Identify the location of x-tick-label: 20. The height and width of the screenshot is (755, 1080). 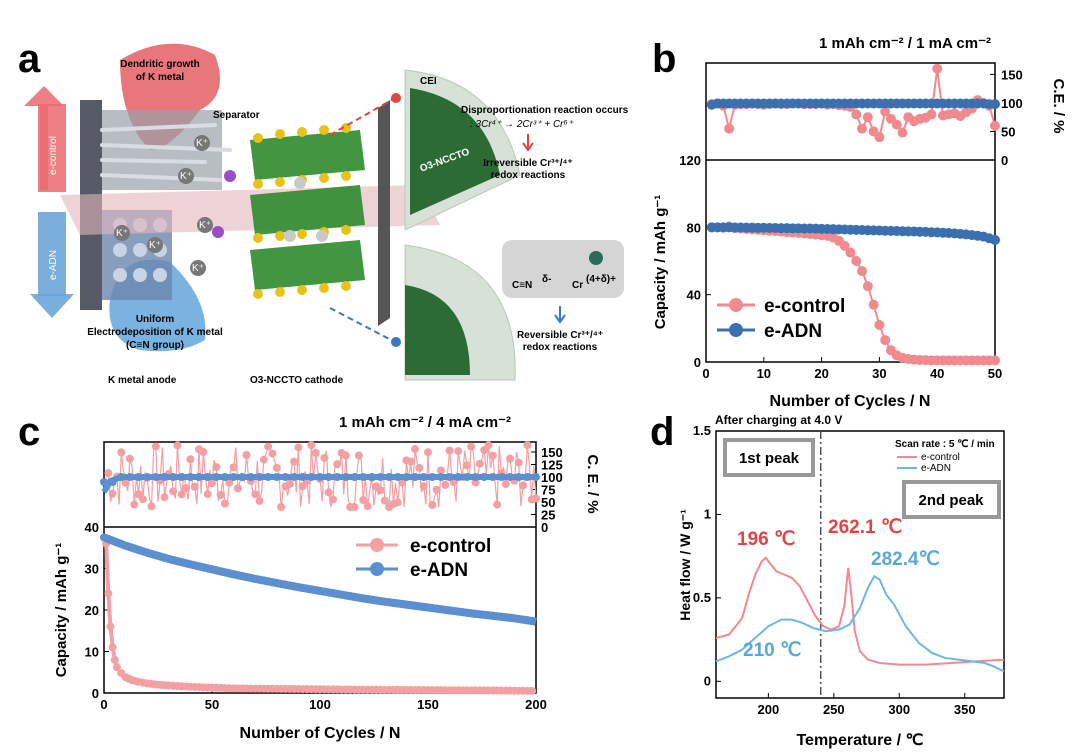
(821, 373).